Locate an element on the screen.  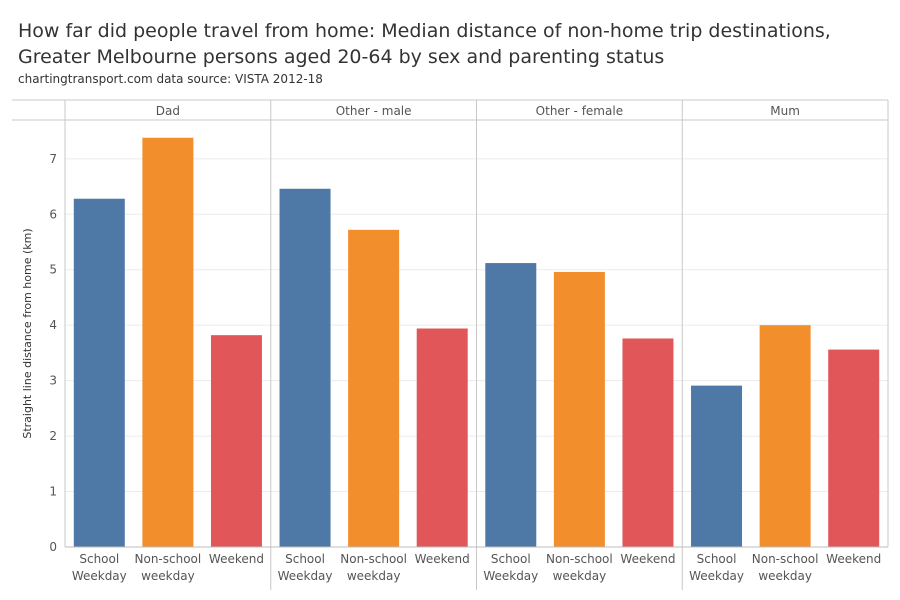
y-tick-label: 2 is located at coordinates (53, 436).